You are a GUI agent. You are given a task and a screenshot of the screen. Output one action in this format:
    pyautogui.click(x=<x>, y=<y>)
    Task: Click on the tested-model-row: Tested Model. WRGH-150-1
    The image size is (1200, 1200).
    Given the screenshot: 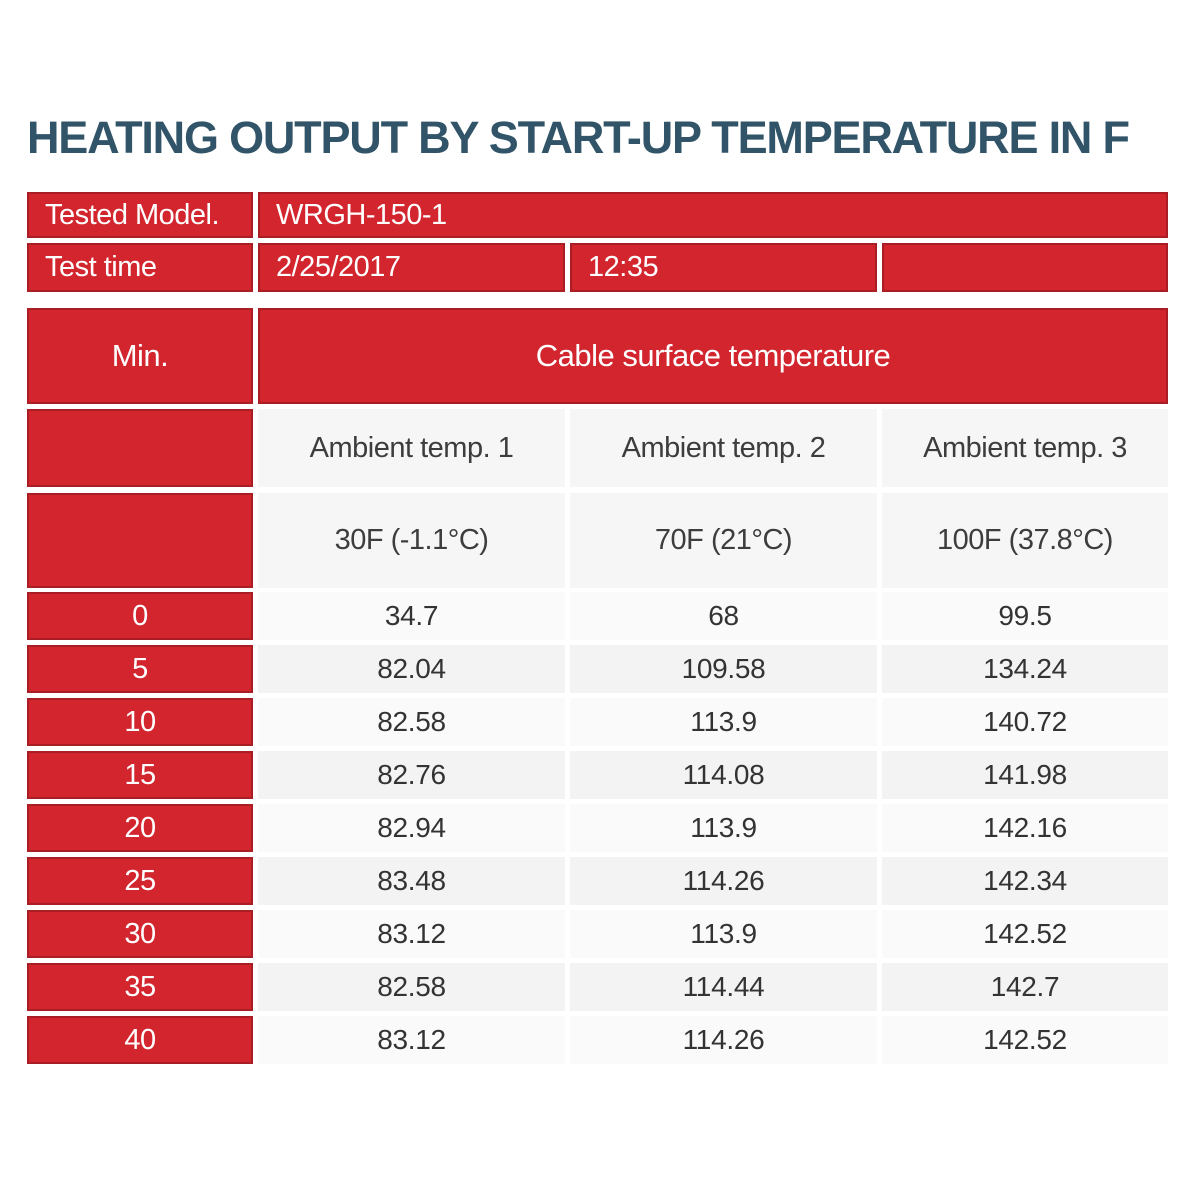 What is the action you would take?
    pyautogui.click(x=597, y=215)
    